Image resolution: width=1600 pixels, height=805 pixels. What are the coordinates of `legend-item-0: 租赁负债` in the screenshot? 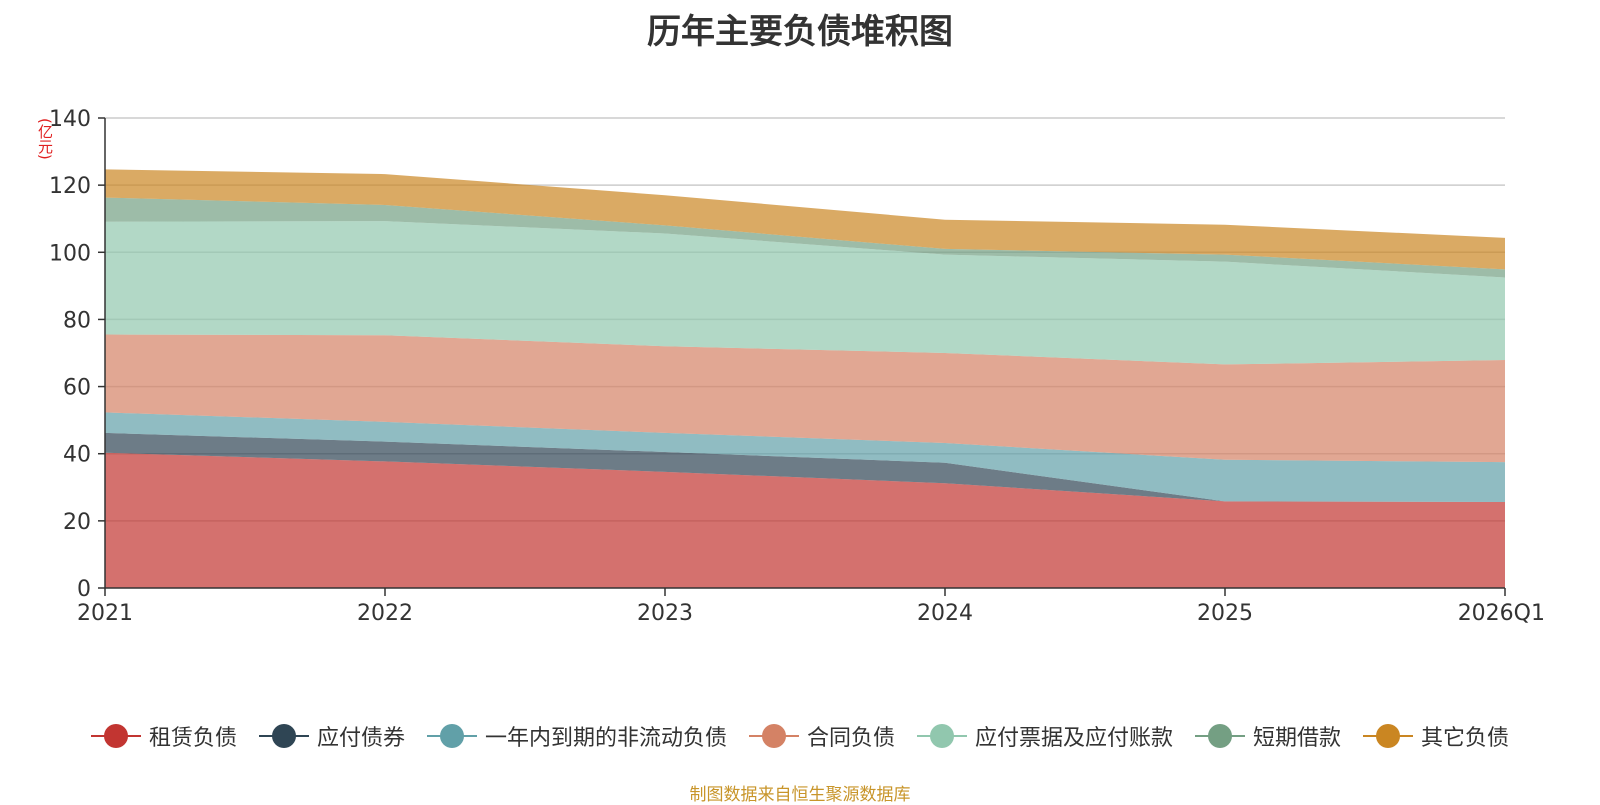 It's located at (163, 736).